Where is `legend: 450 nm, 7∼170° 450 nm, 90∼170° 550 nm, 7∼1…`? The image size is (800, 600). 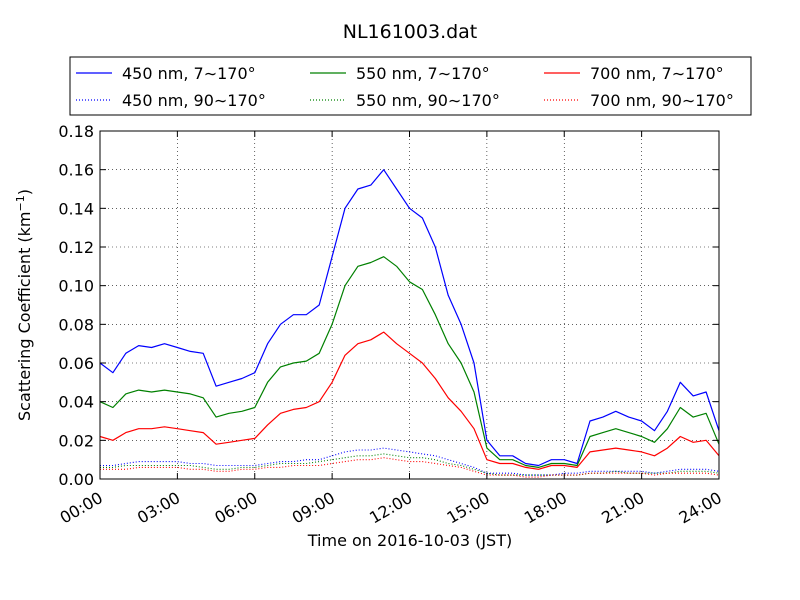
legend: 450 nm, 7∼170° 450 nm, 90∼170° 550 nm, 7∼1… is located at coordinates (410, 86).